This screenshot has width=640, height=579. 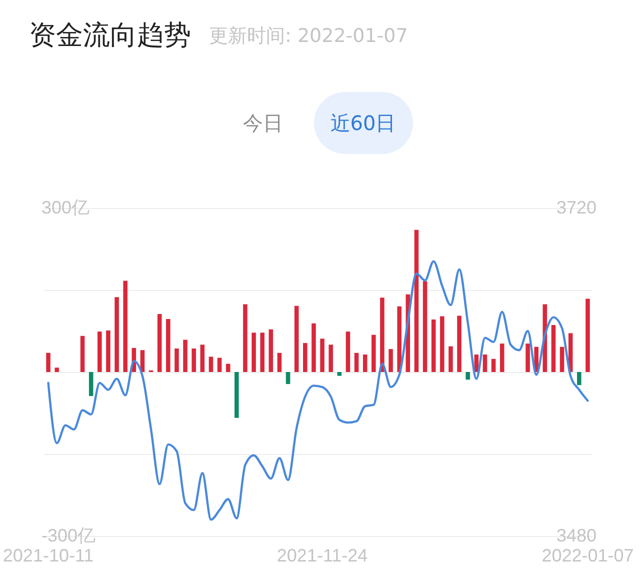 What do you see at coordinates (363, 123) in the screenshot?
I see `text: 近60日` at bounding box center [363, 123].